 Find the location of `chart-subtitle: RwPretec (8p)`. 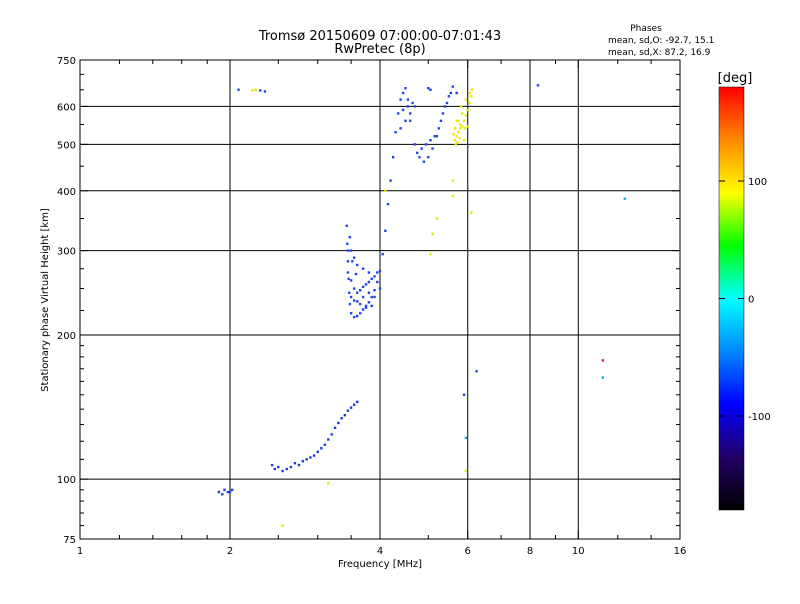

chart-subtitle: RwPretec (8p) is located at coordinates (379, 49).